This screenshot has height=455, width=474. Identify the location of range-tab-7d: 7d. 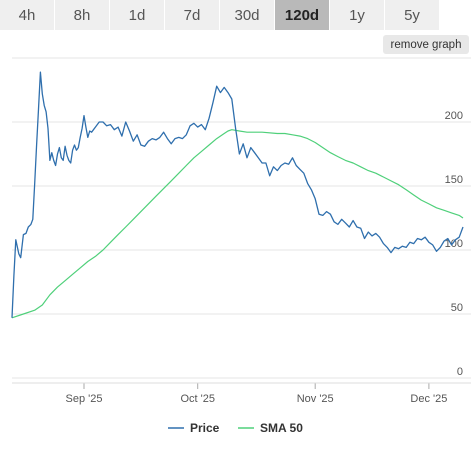
(192, 15).